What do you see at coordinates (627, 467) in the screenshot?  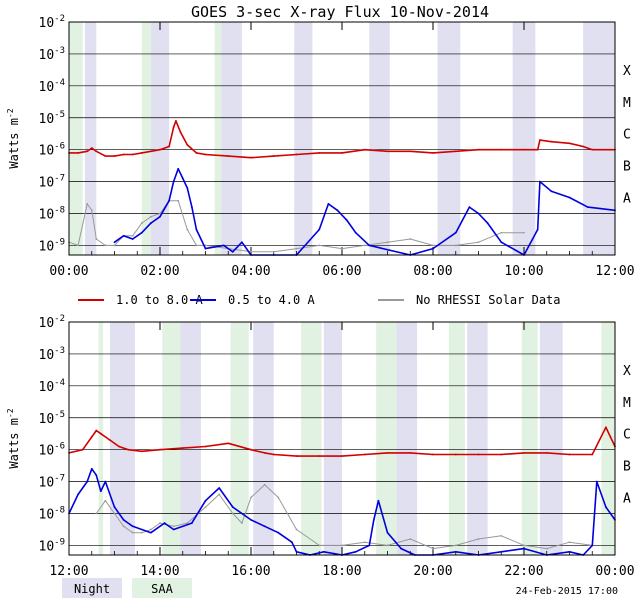 I see `bottom-class-label-B: B` at bounding box center [627, 467].